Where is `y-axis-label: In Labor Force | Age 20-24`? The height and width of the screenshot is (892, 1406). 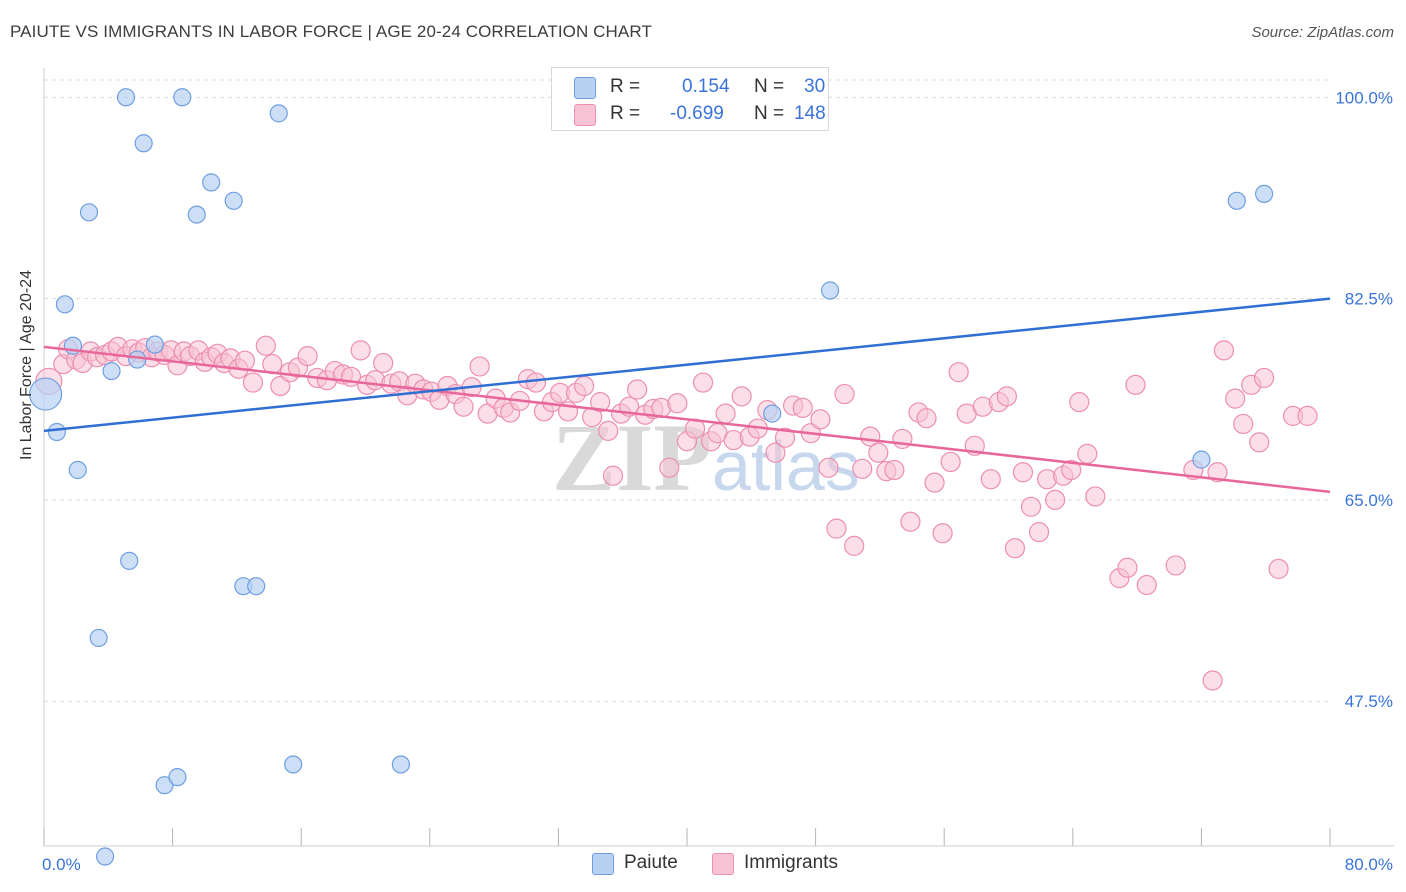
y-axis-label: In Labor Force | Age 20-24 is located at coordinates (26, 364).